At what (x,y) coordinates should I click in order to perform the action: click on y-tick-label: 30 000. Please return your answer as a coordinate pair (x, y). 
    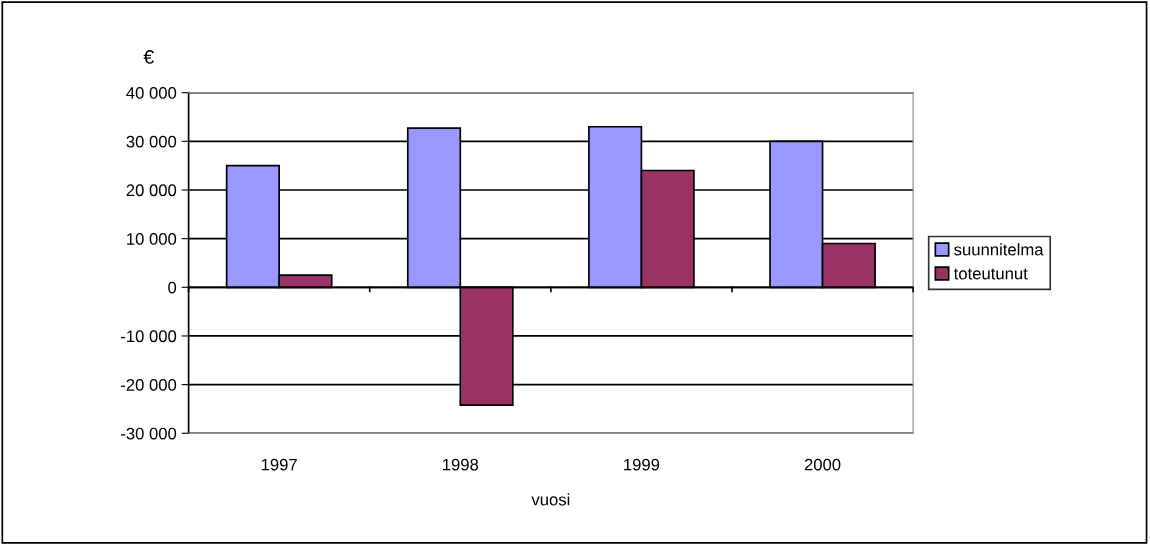
    Looking at the image, I should click on (151, 141).